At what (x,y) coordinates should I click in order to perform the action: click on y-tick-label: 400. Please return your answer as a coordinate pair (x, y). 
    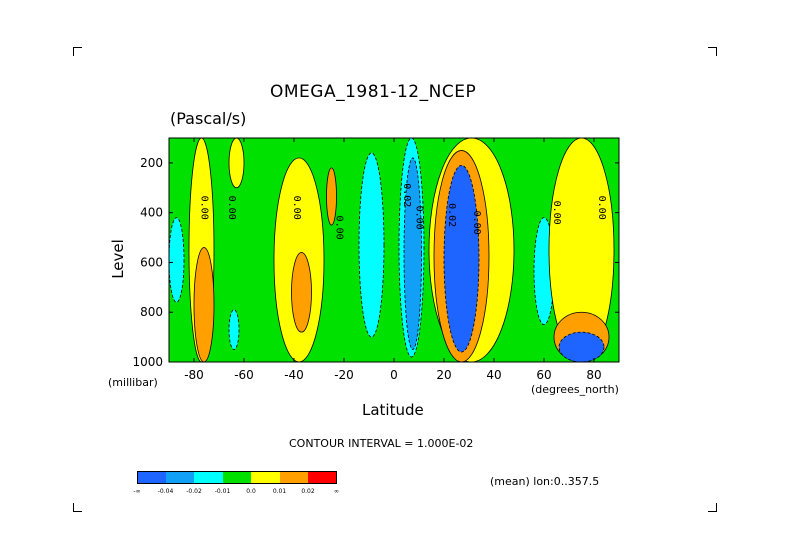
    Looking at the image, I should click on (151, 213).